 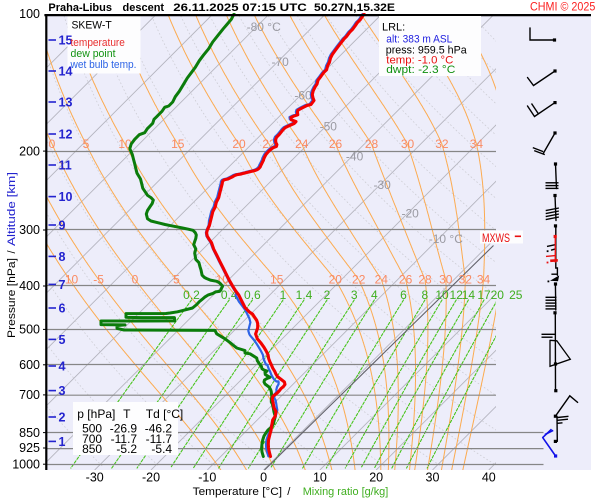 What do you see at coordinates (355, 156) in the screenshot?
I see `svg-text: -40` at bounding box center [355, 156].